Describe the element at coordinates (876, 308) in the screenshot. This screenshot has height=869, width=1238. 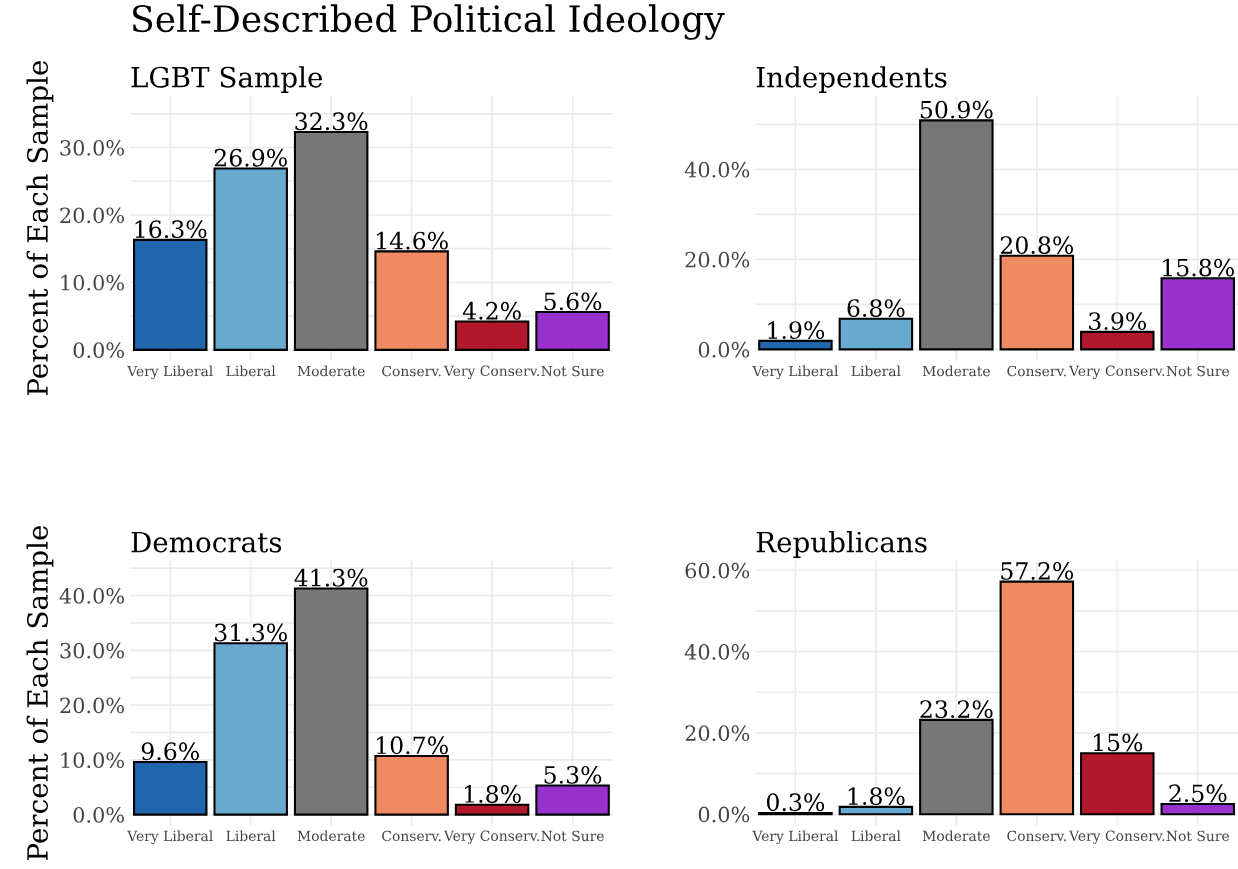
I see `data-label: 6.8%` at that location.